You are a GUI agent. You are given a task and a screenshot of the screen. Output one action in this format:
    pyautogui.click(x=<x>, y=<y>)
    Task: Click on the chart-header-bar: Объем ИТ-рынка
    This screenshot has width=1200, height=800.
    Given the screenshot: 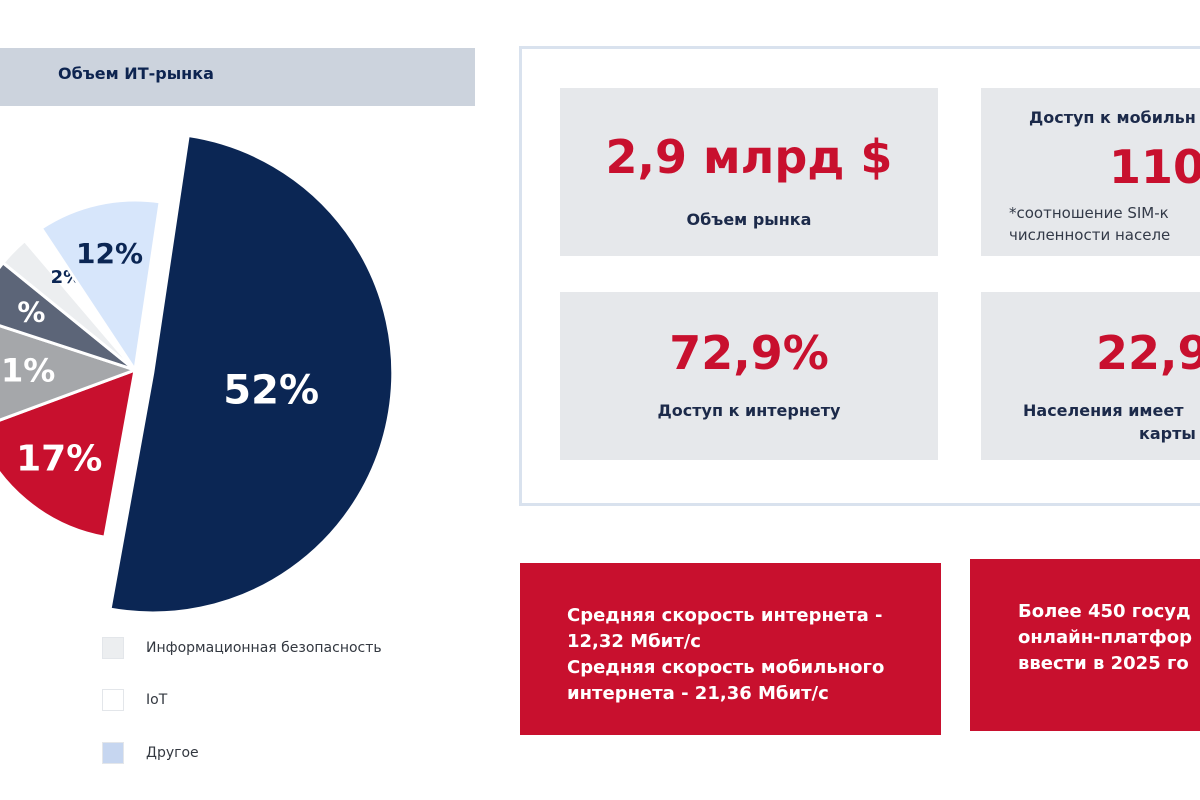 What is the action you would take?
    pyautogui.click(x=237, y=77)
    